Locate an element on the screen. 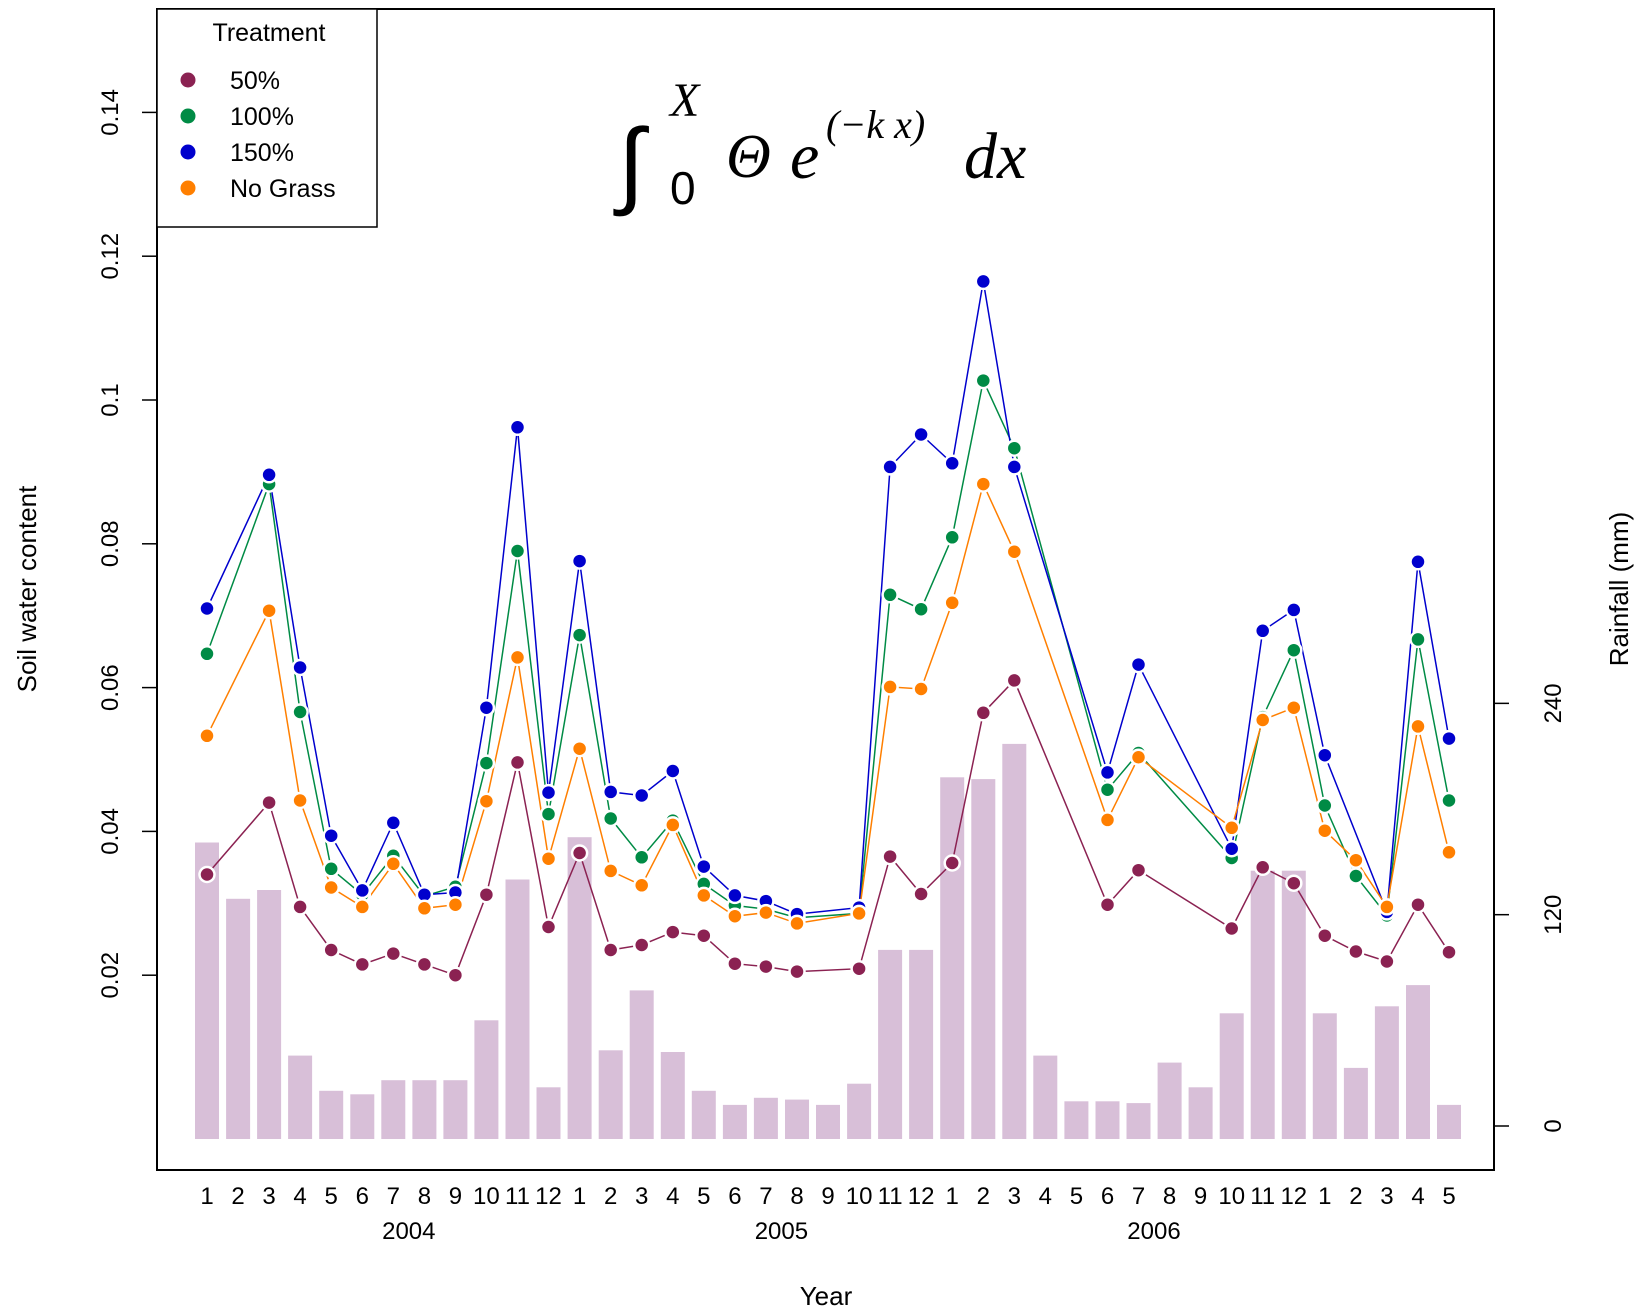  legend-label: 150% is located at coordinates (262, 153).